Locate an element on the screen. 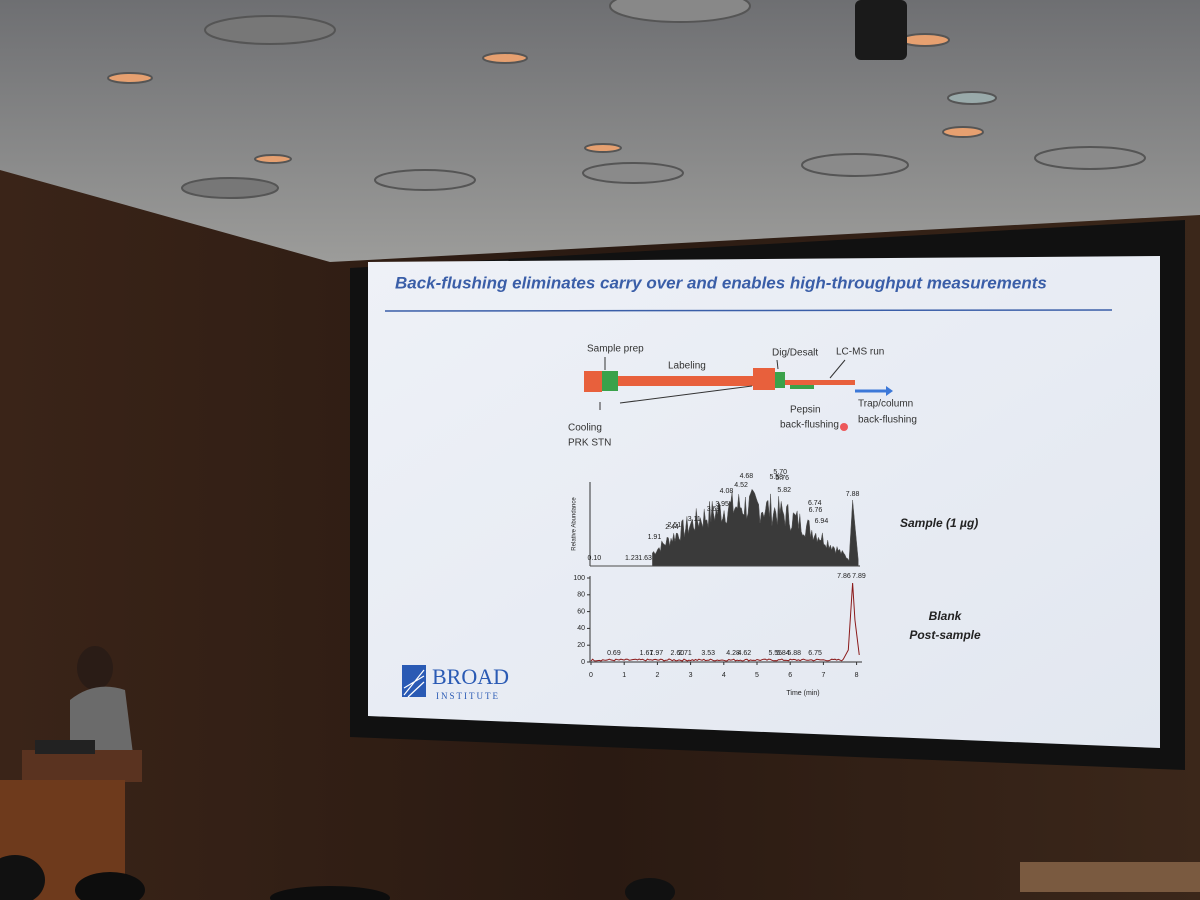 The width and height of the screenshot is (1200, 900). peak-label: 0.69 is located at coordinates (614, 653).